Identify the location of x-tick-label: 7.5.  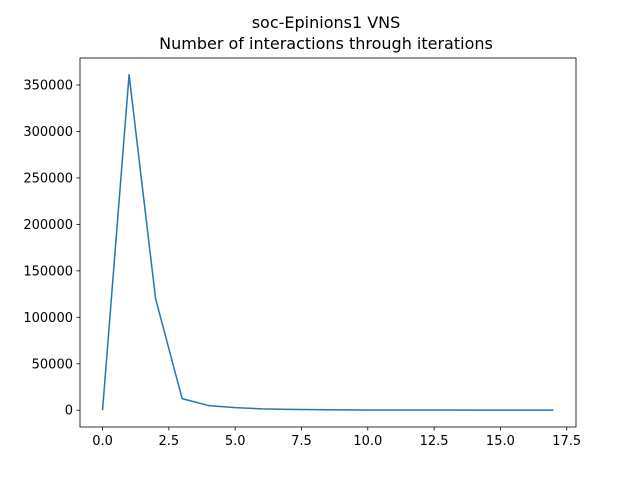
(301, 441).